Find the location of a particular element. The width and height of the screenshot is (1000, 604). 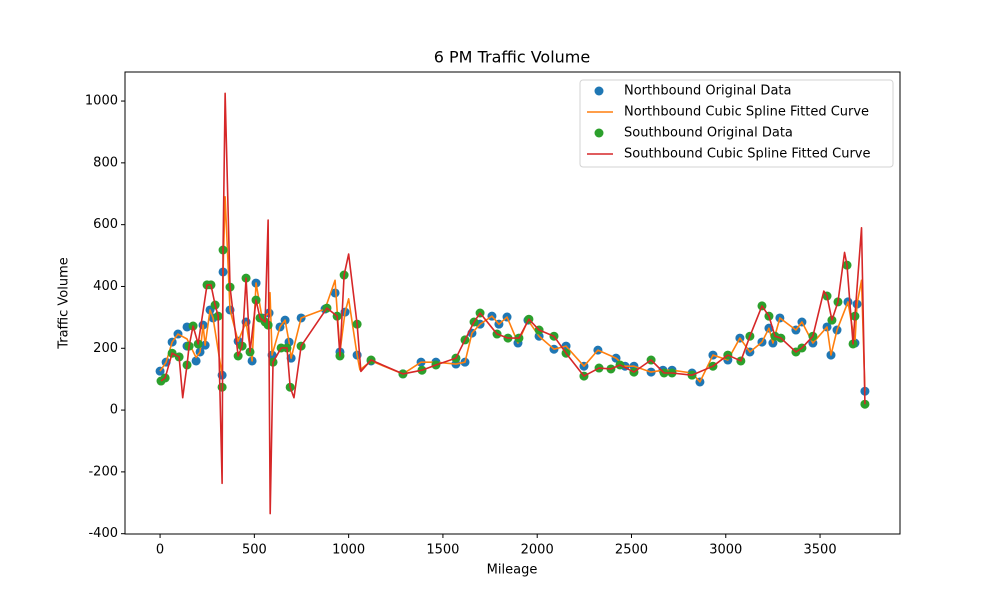

x-tick-label: 1000 is located at coordinates (348, 550).